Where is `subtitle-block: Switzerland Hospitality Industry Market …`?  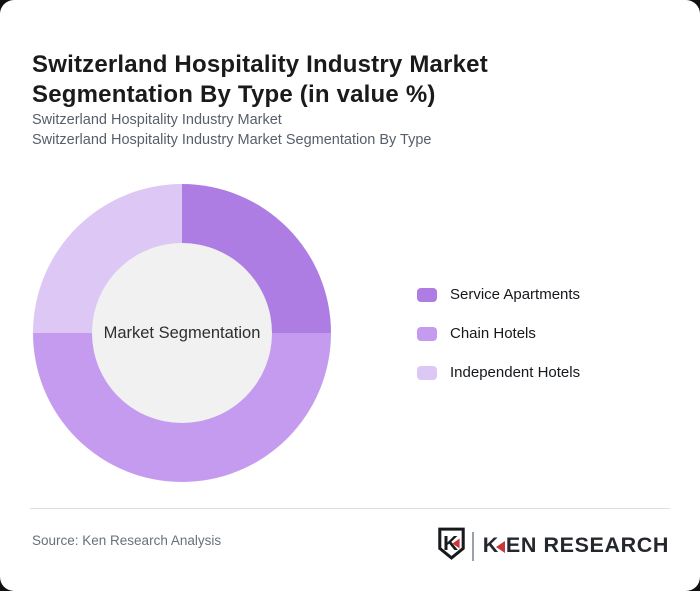 subtitle-block: Switzerland Hospitality Industry Market … is located at coordinates (231, 130).